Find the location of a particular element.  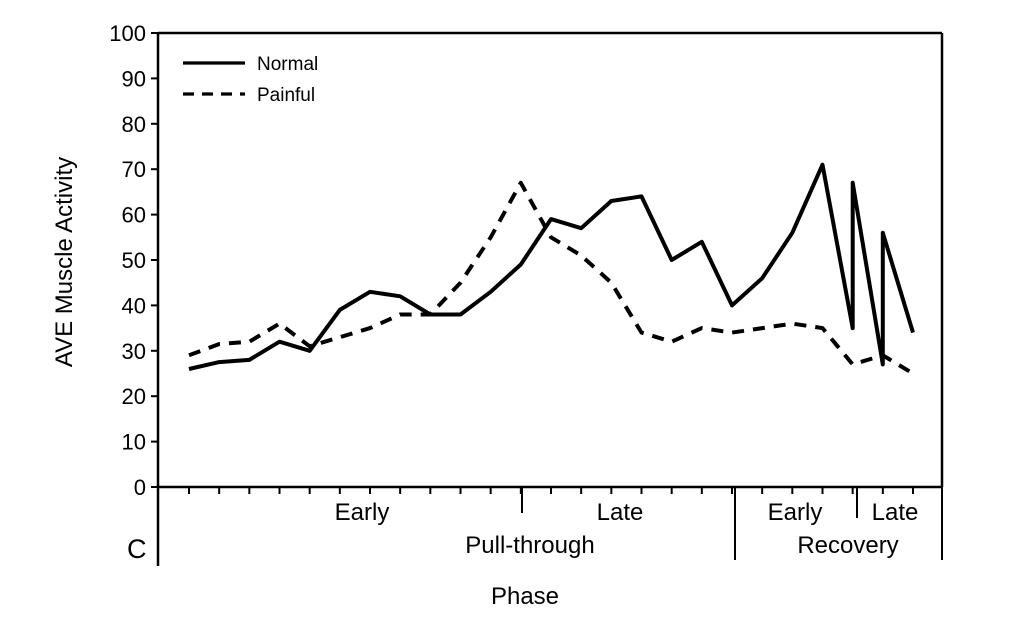

phase-label-pull-early: Early is located at coordinates (362, 512).